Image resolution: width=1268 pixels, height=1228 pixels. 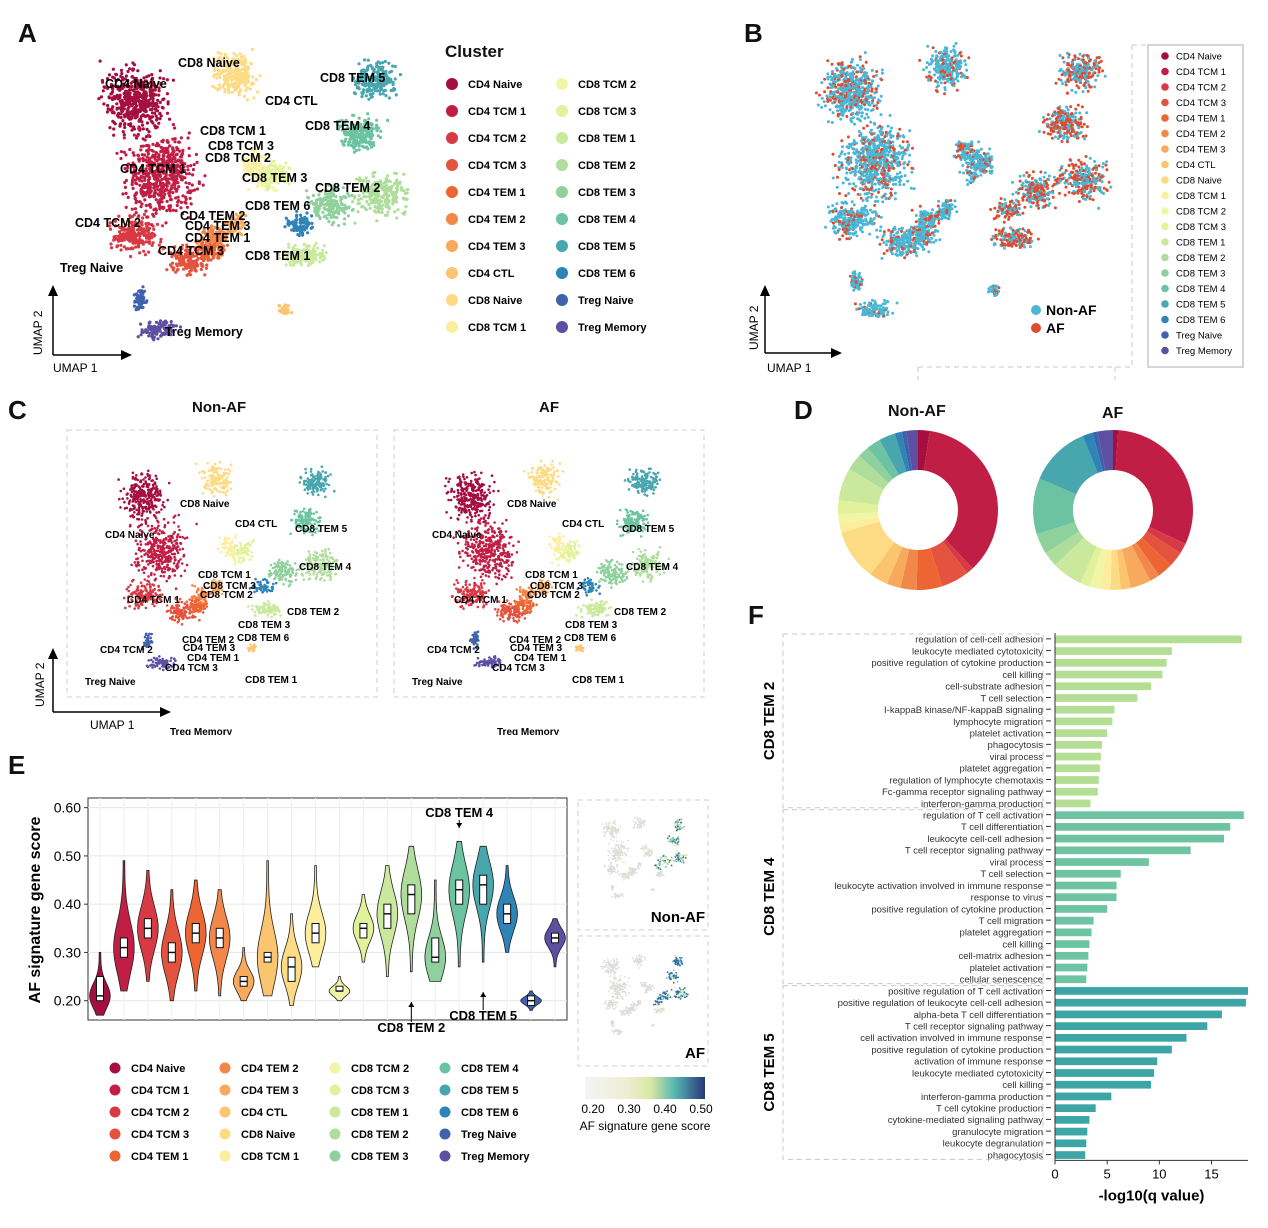 What do you see at coordinates (1001, 933) in the screenshot?
I see `go-term-label: platelet aggregation` at bounding box center [1001, 933].